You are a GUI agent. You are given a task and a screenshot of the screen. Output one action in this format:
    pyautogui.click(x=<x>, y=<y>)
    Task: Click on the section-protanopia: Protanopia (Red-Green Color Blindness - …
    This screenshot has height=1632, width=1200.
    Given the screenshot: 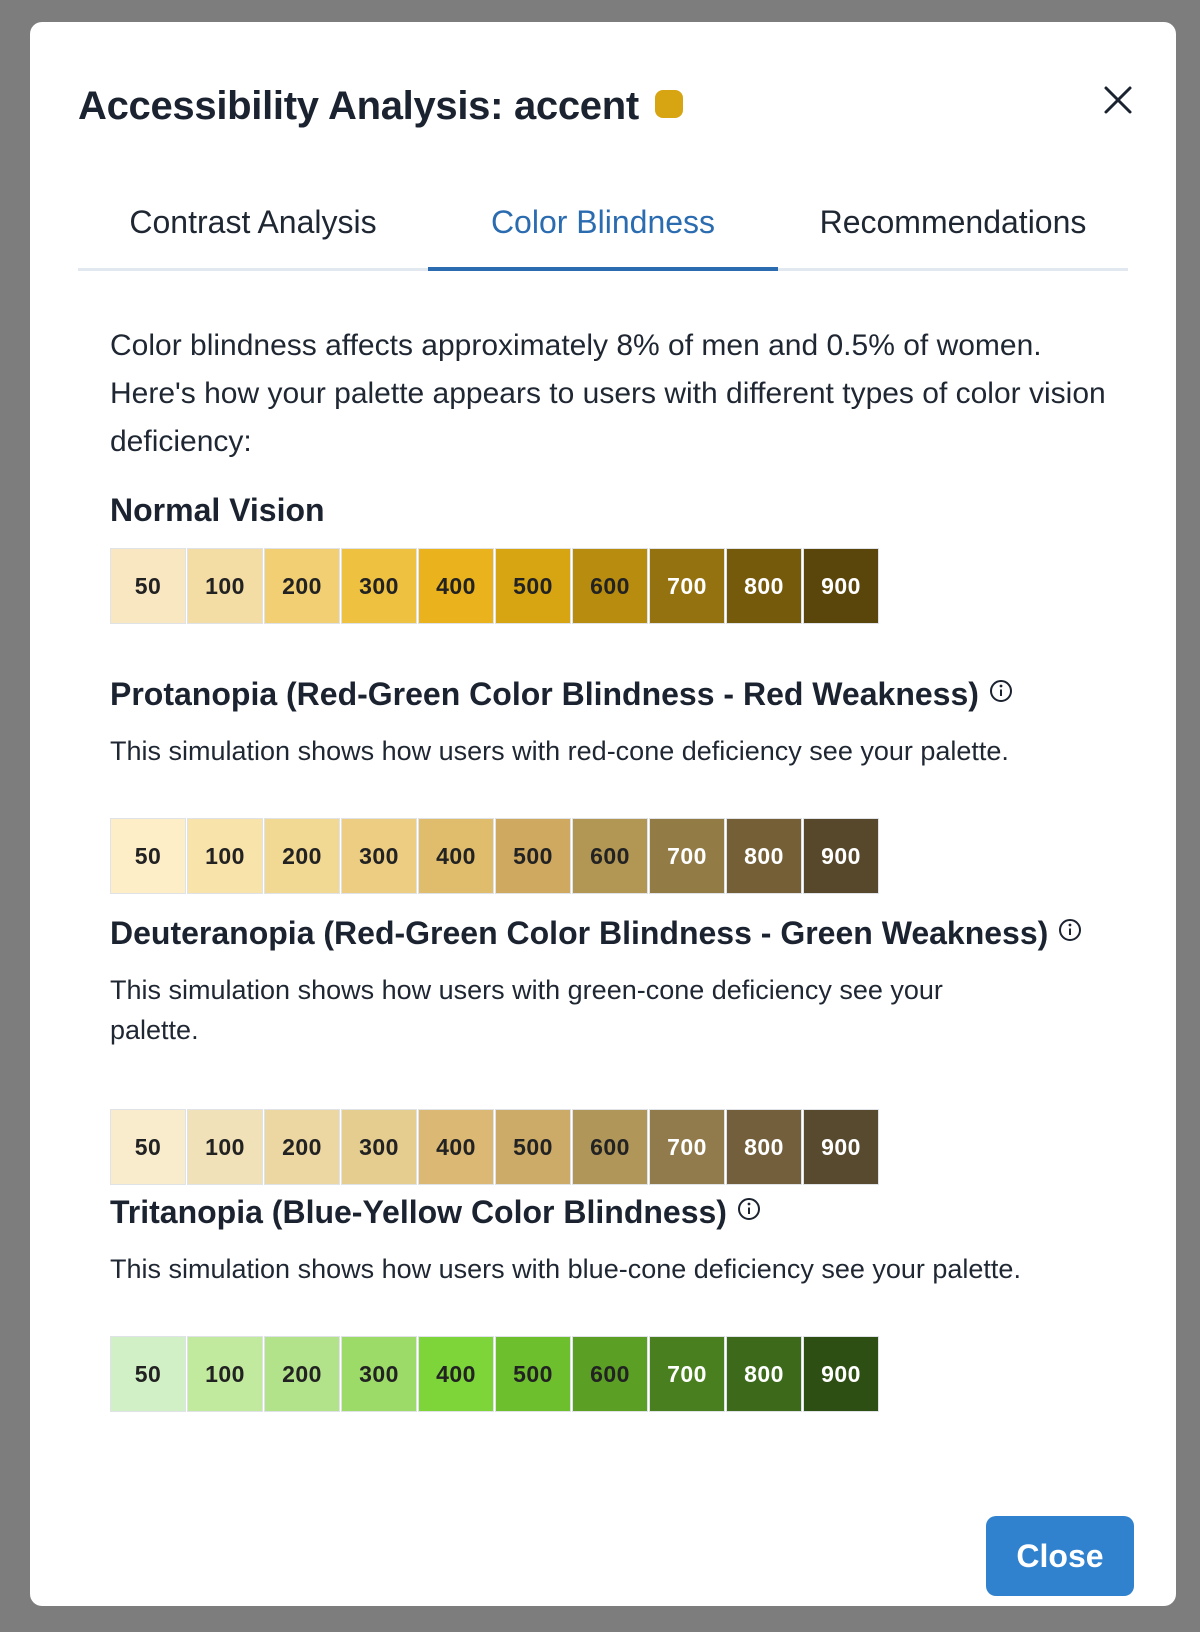 What is the action you would take?
    pyautogui.click(x=610, y=785)
    